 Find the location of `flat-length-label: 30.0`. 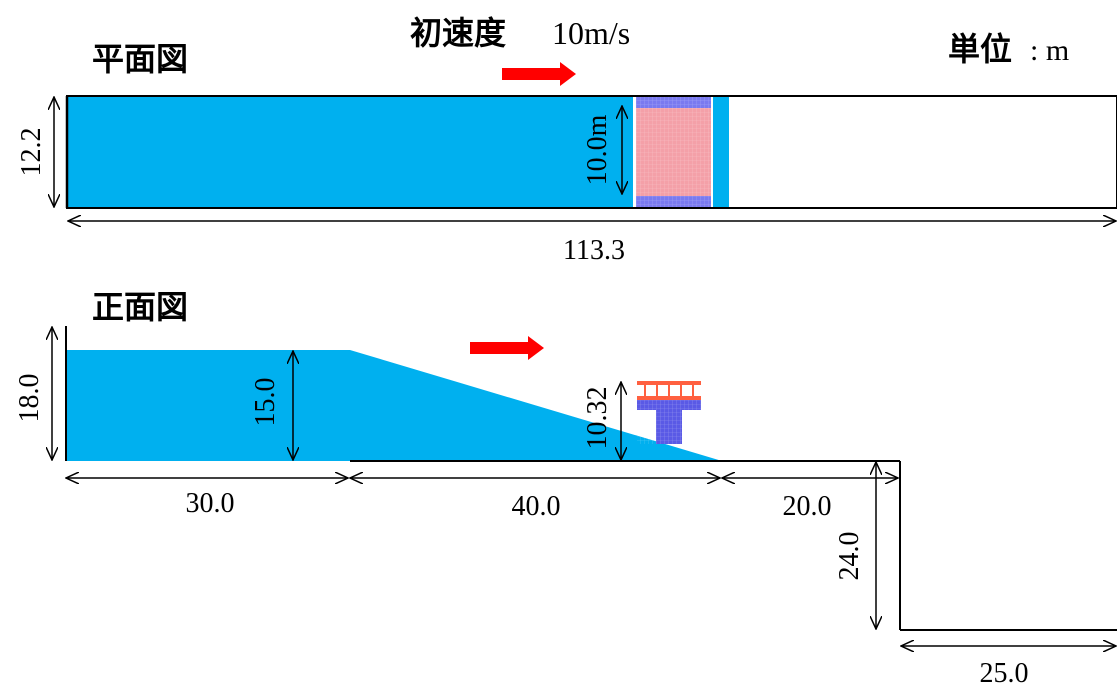

flat-length-label: 30.0 is located at coordinates (210, 503).